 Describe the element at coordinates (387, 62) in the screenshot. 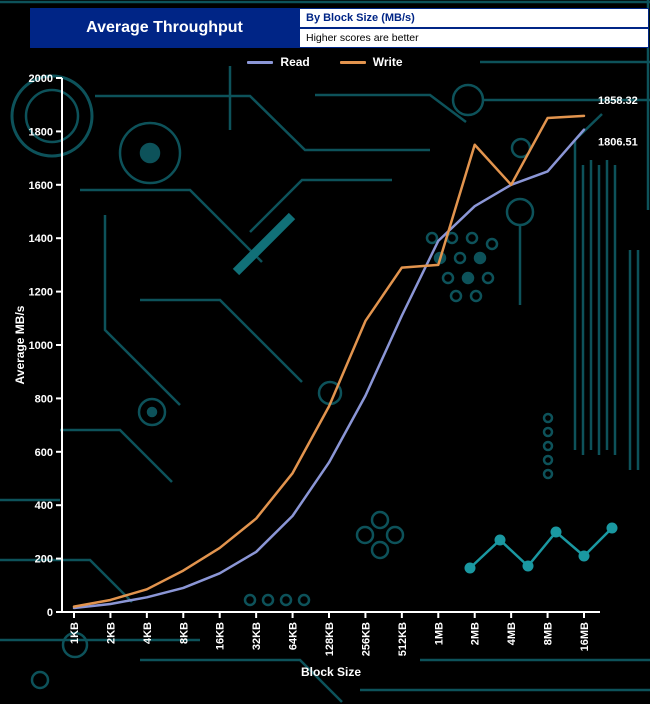

I see `legend-label-write: Write` at that location.